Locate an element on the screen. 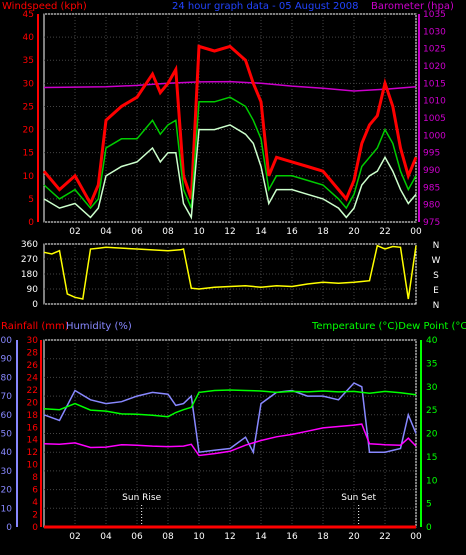 The height and width of the screenshot is (555, 466). humidity-tick-label: 20 is located at coordinates (7, 491).